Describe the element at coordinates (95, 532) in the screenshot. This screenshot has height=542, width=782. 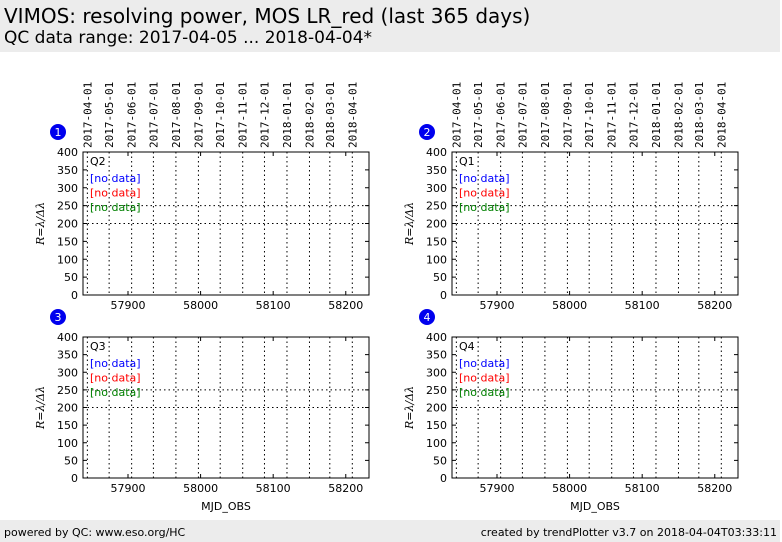
I see `footer-credit: powered by QC: www.eso.org/HC` at that location.